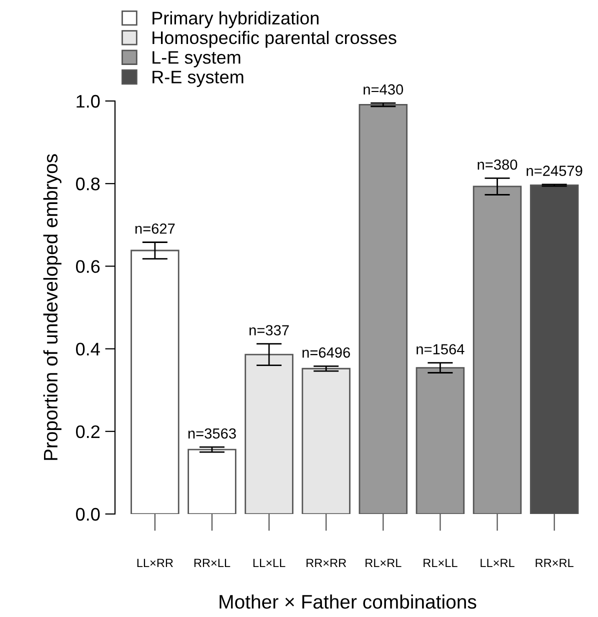 This screenshot has height=617, width=598. Describe the element at coordinates (52, 307) in the screenshot. I see `y-axis-title: Proportion of undeveloped embryos` at that location.